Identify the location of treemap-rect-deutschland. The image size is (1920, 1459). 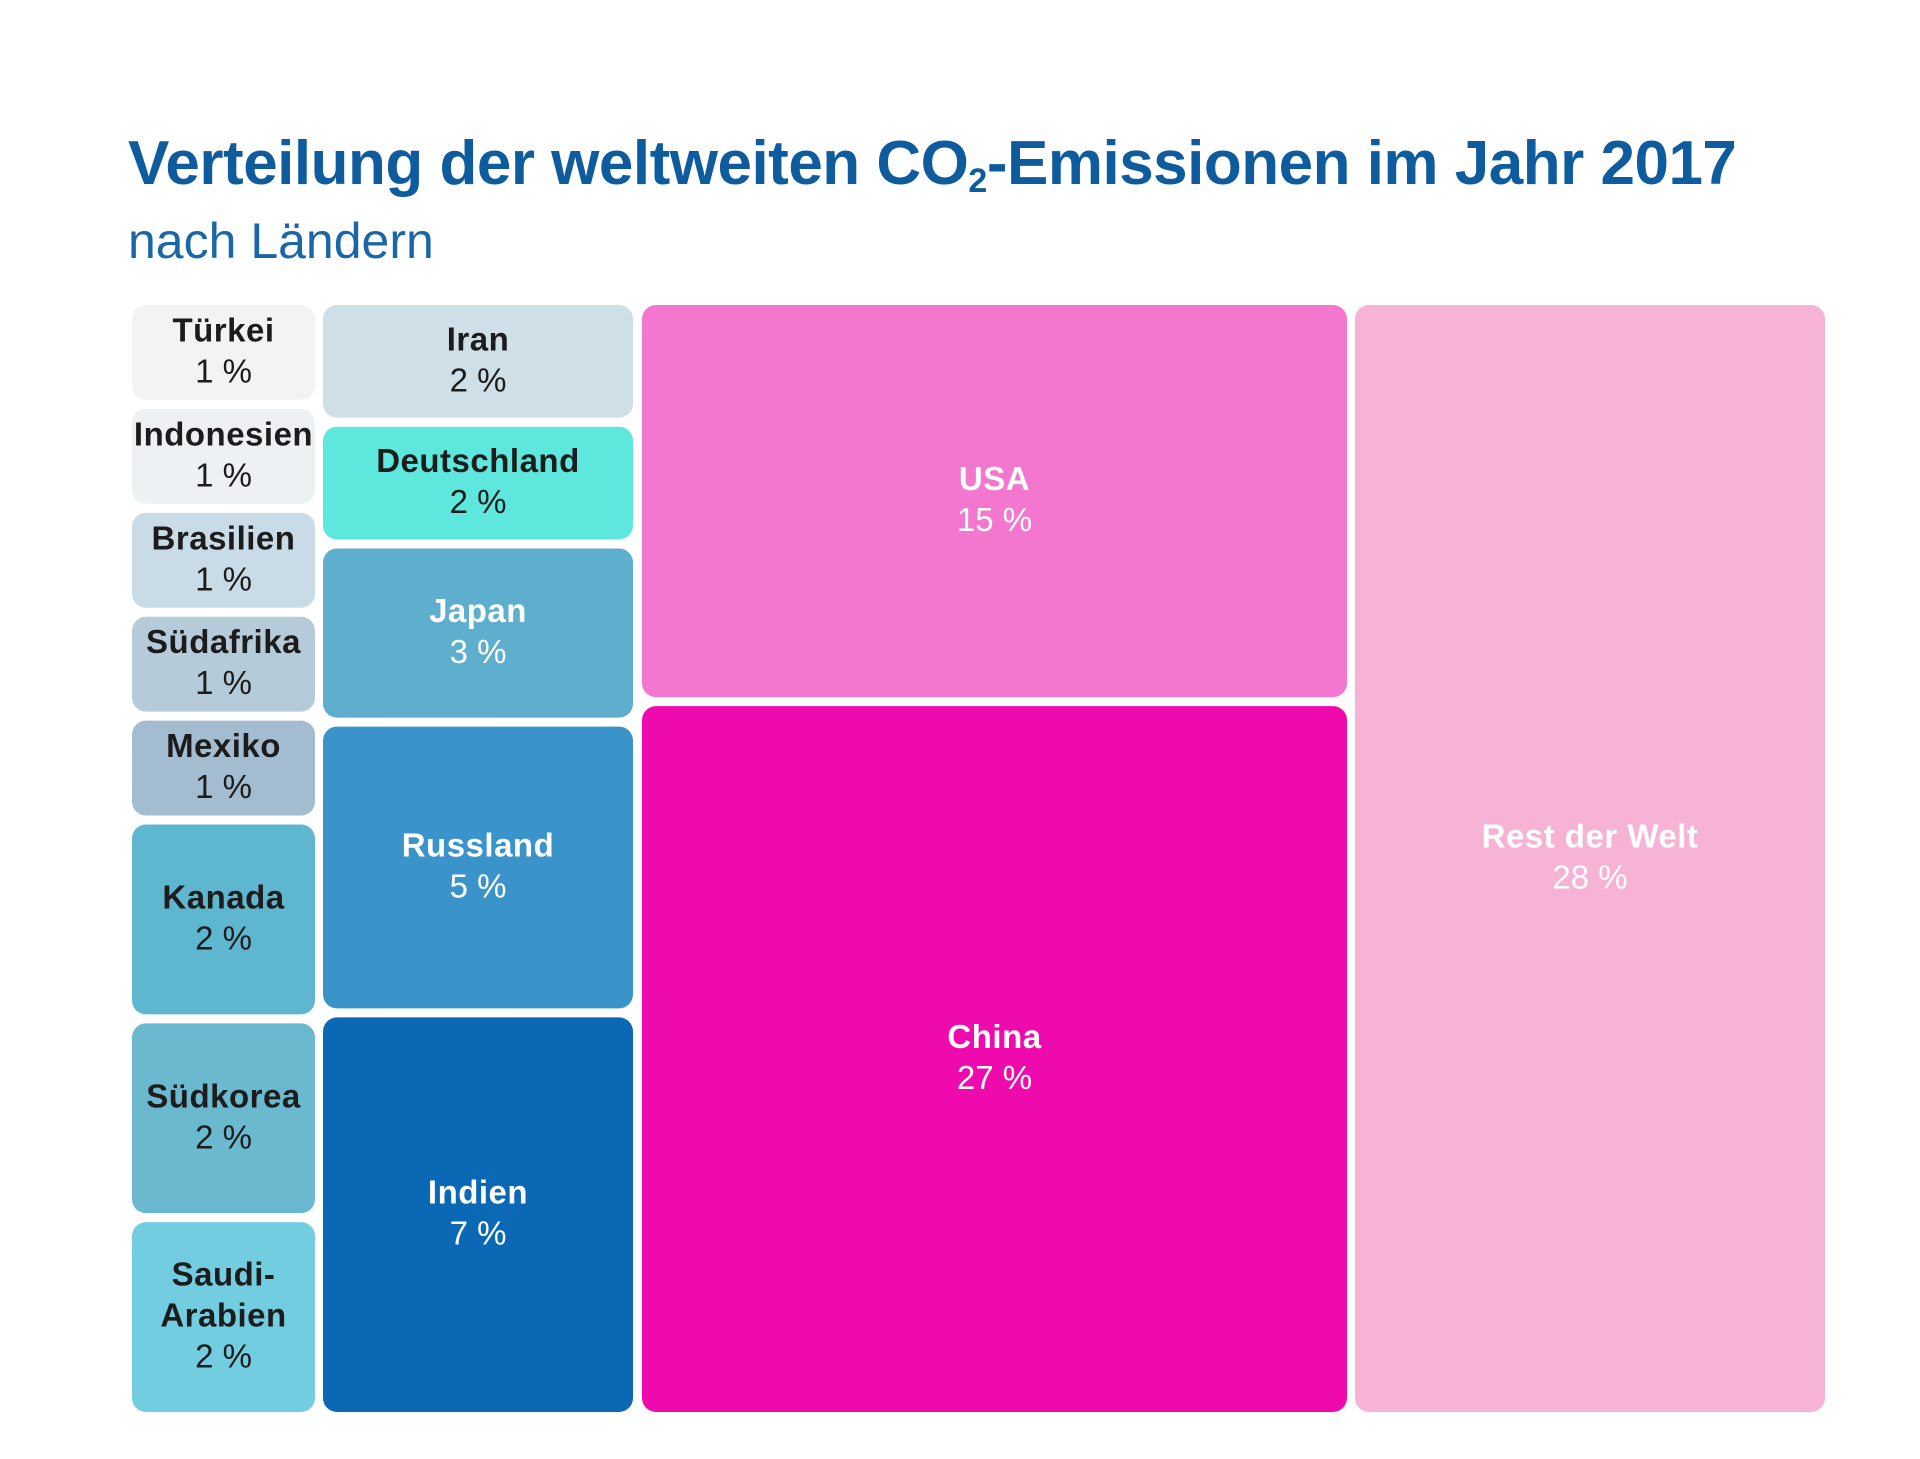
(478, 483).